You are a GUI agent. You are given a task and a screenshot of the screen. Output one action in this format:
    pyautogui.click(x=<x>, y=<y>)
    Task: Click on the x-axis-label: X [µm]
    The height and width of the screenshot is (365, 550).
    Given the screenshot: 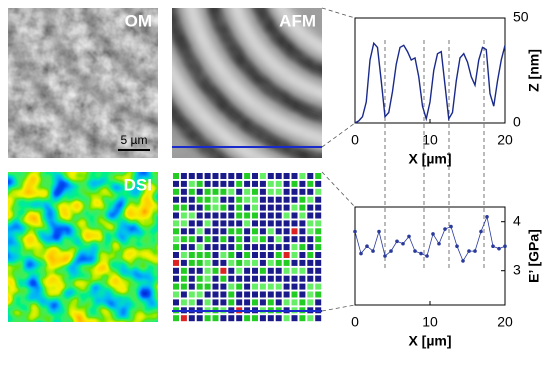 What is the action you would take?
    pyautogui.click(x=429, y=341)
    